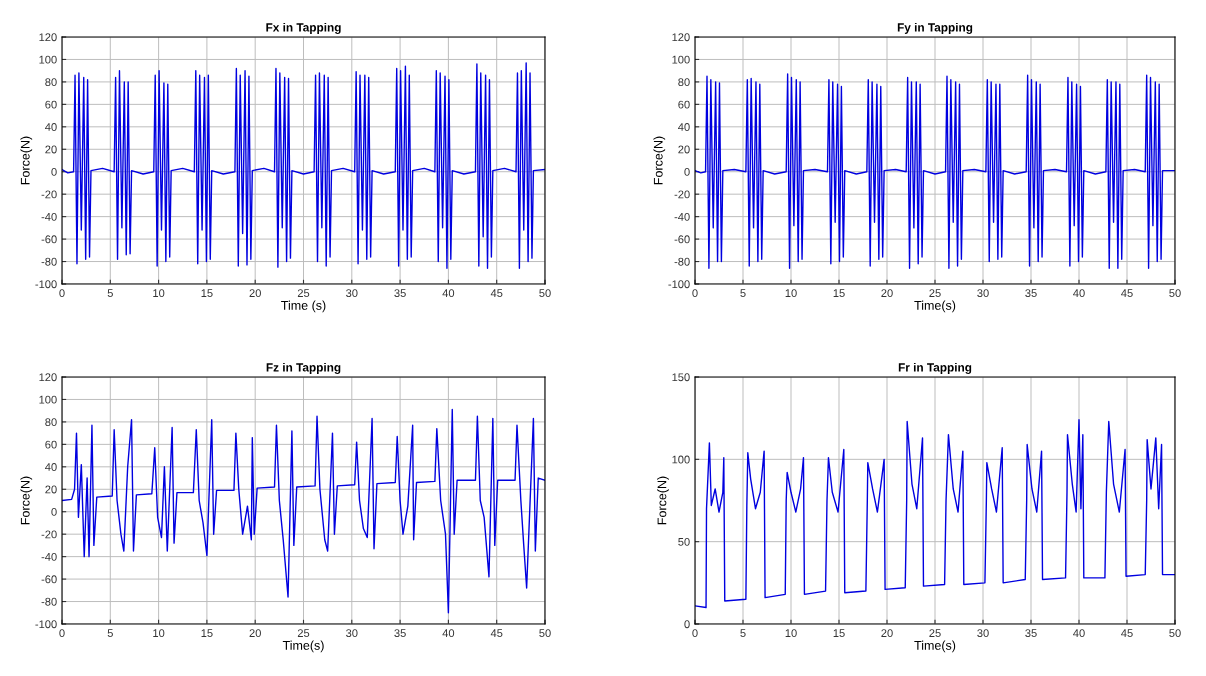  What do you see at coordinates (935, 28) in the screenshot?
I see `chart-title: Fy in Tapping` at bounding box center [935, 28].